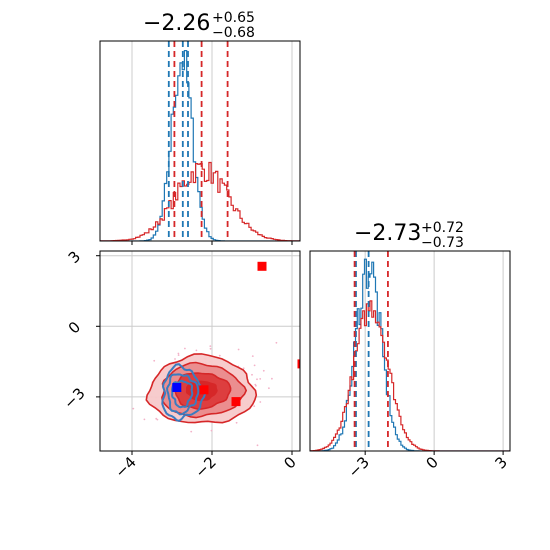  Describe the element at coordinates (233, 18) in the screenshot. I see `marginal-1-title-plus: +0.65` at that location.